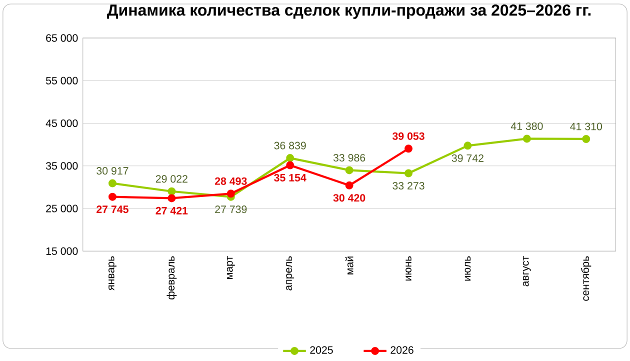 The width and height of the screenshot is (630, 361). Describe the element at coordinates (526, 271) in the screenshot. I see `x-tick-label: август` at that location.